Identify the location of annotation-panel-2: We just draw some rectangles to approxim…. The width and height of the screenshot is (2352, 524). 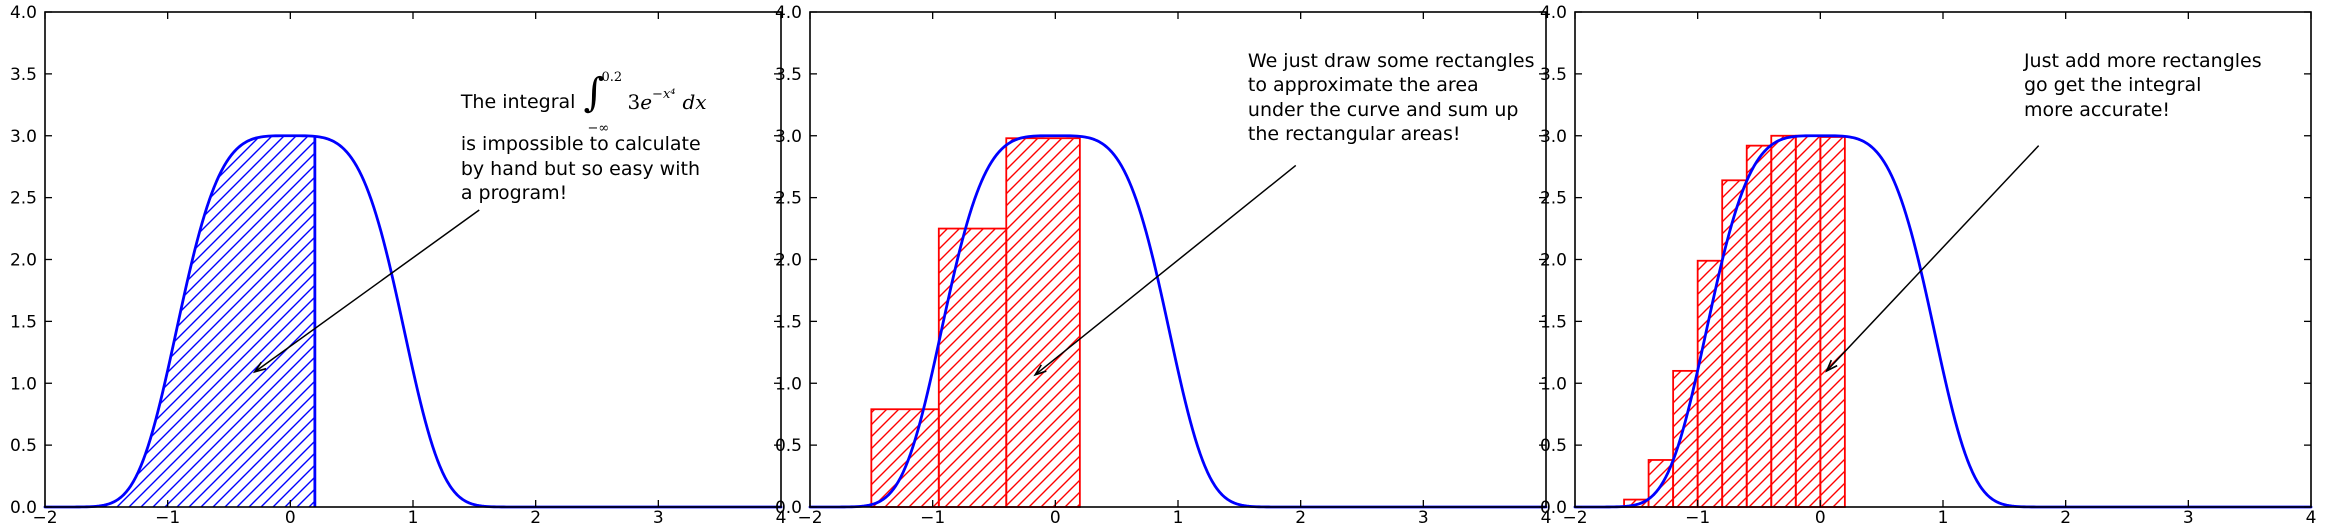
(1391, 98).